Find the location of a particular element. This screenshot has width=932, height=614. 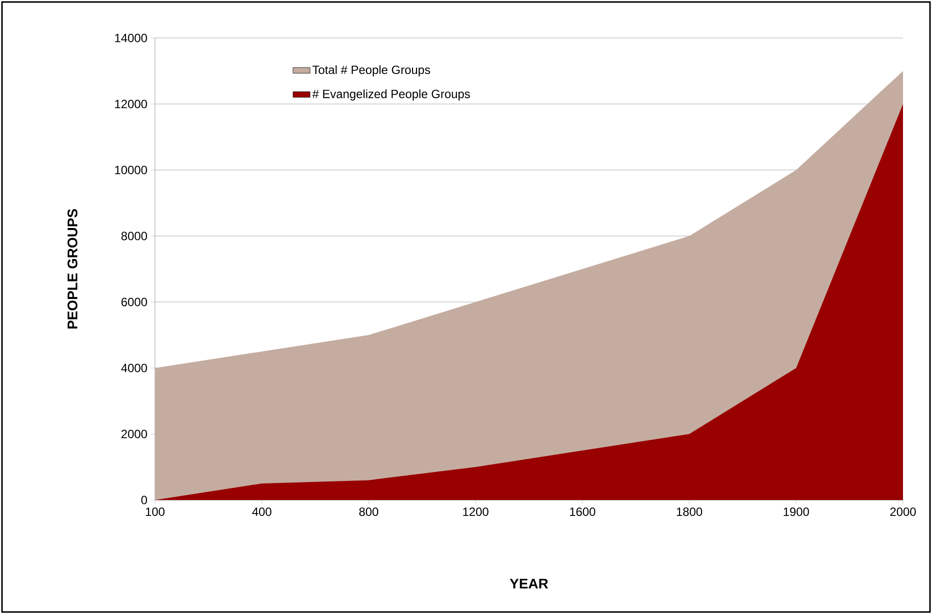

x-tick-label: 400 is located at coordinates (262, 512).